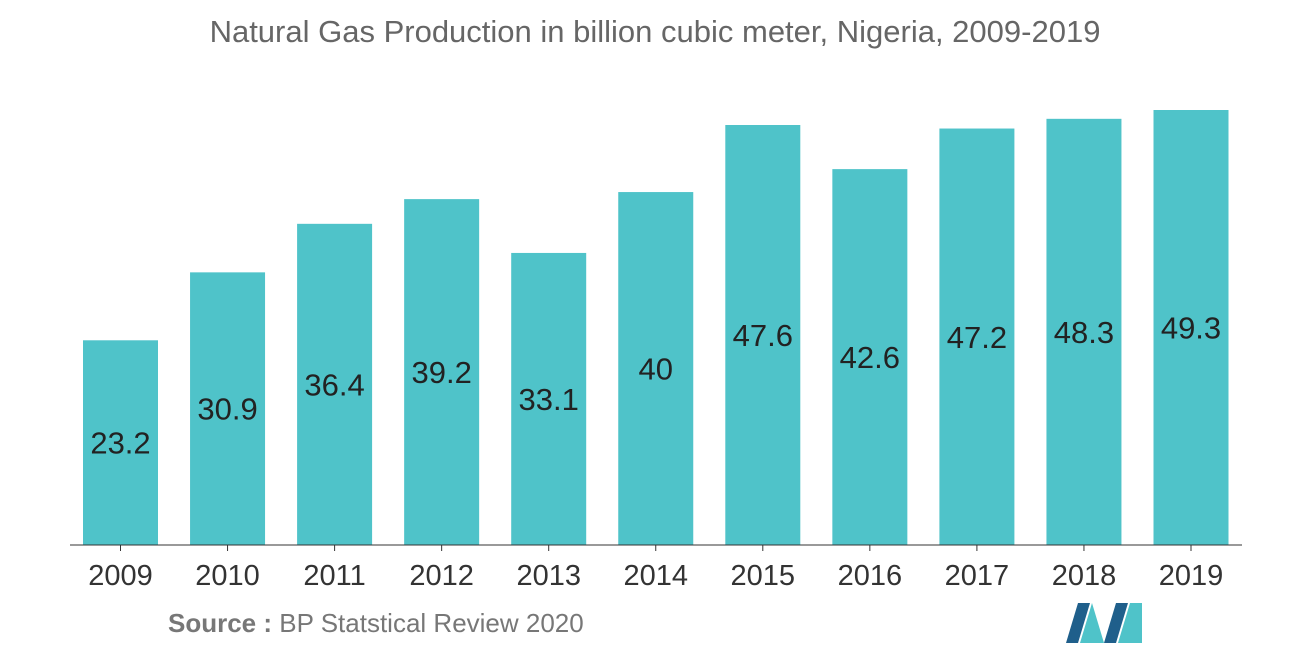  Describe the element at coordinates (870, 576) in the screenshot. I see `x-tick-label-2016: 2016` at that location.